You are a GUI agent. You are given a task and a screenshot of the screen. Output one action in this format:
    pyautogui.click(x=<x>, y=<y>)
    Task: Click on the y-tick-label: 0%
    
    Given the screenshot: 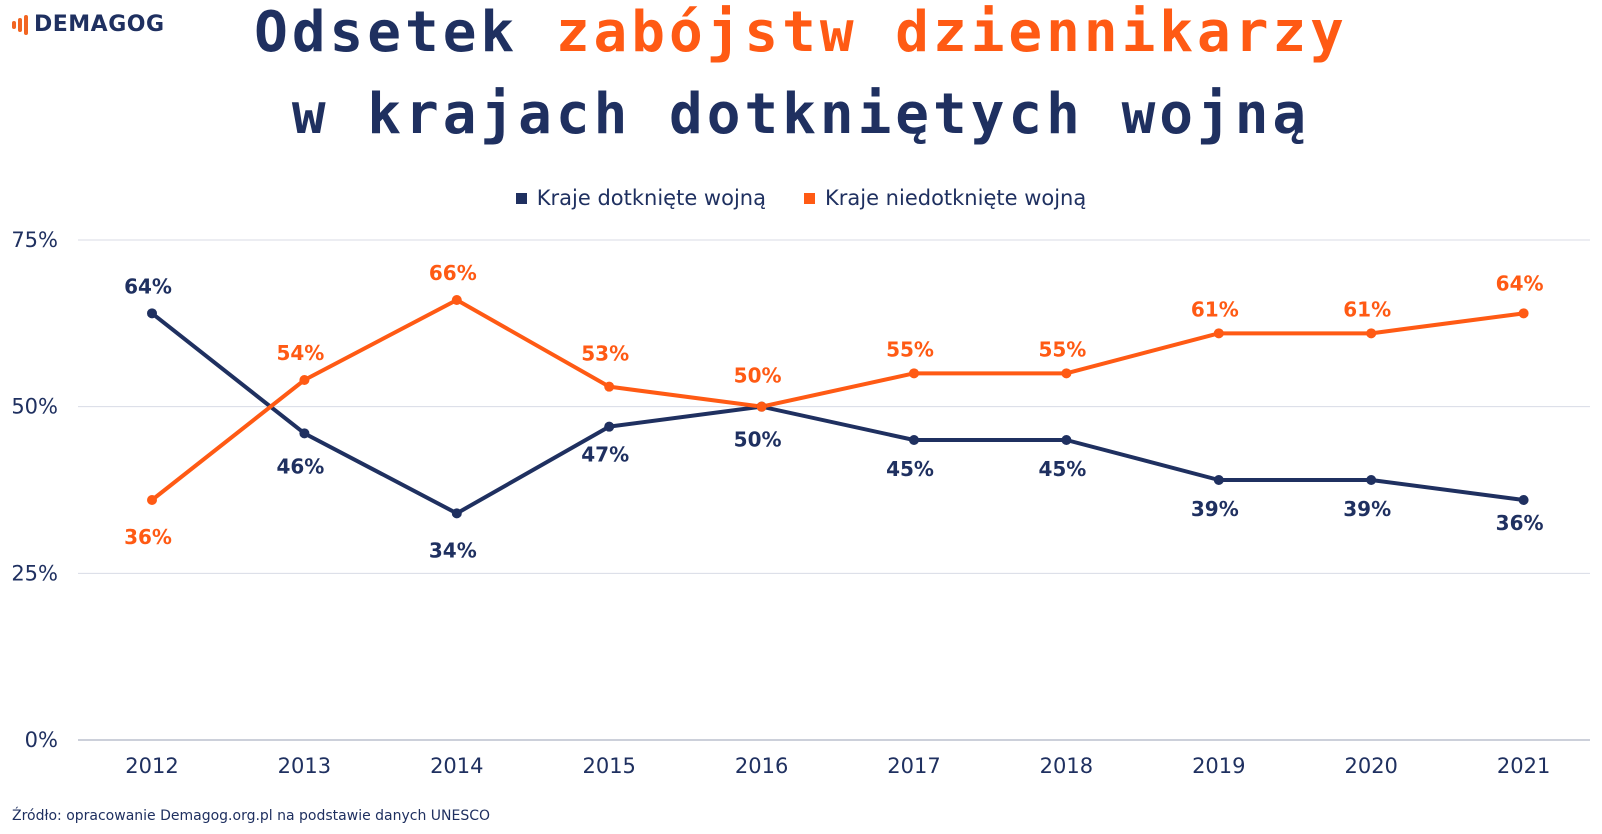 What is the action you would take?
    pyautogui.click(x=41, y=740)
    